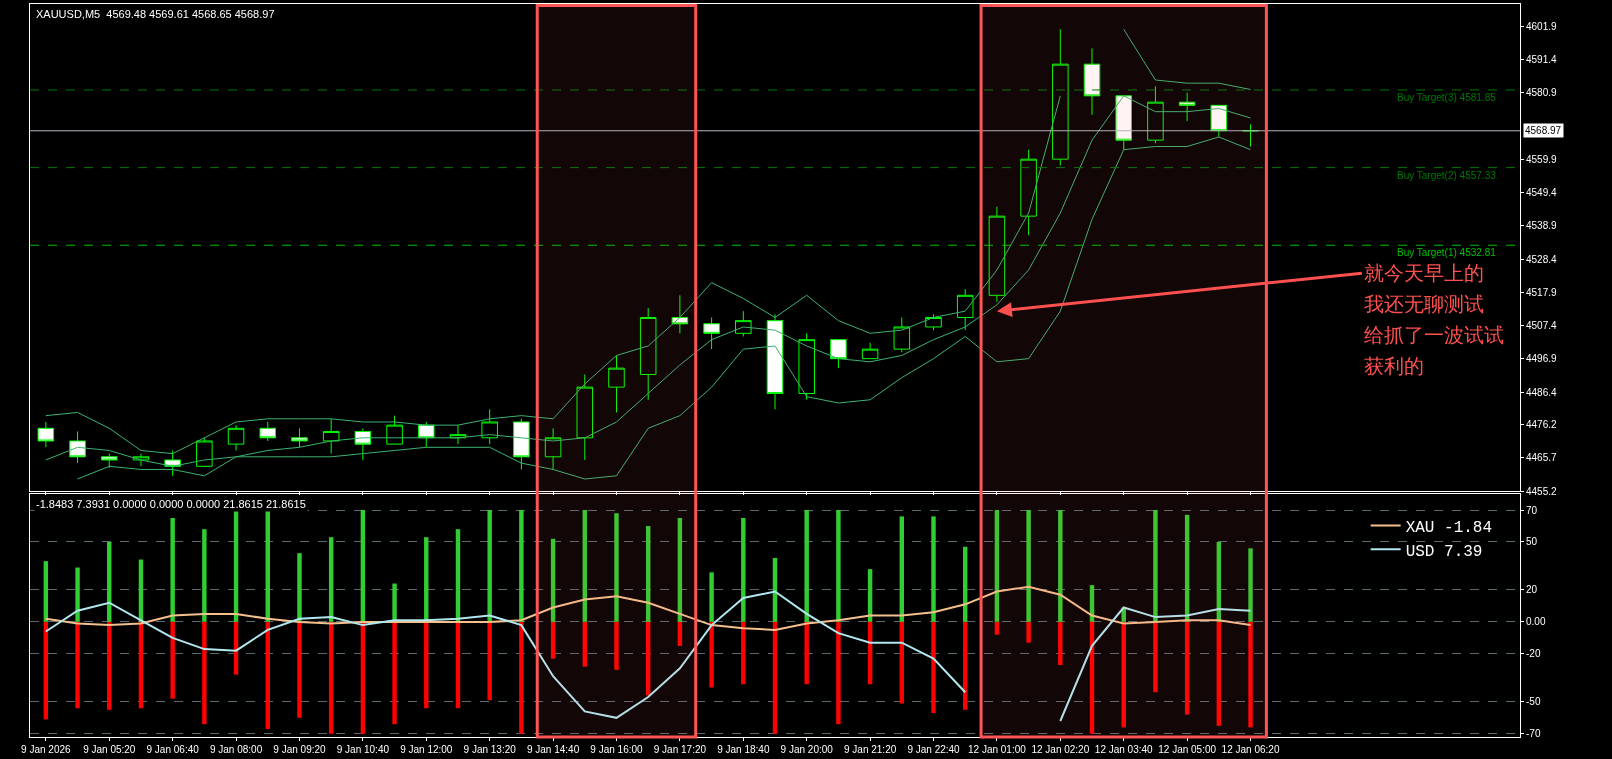  Describe the element at coordinates (648, 608) in the screenshot. I see `line-series` at that location.